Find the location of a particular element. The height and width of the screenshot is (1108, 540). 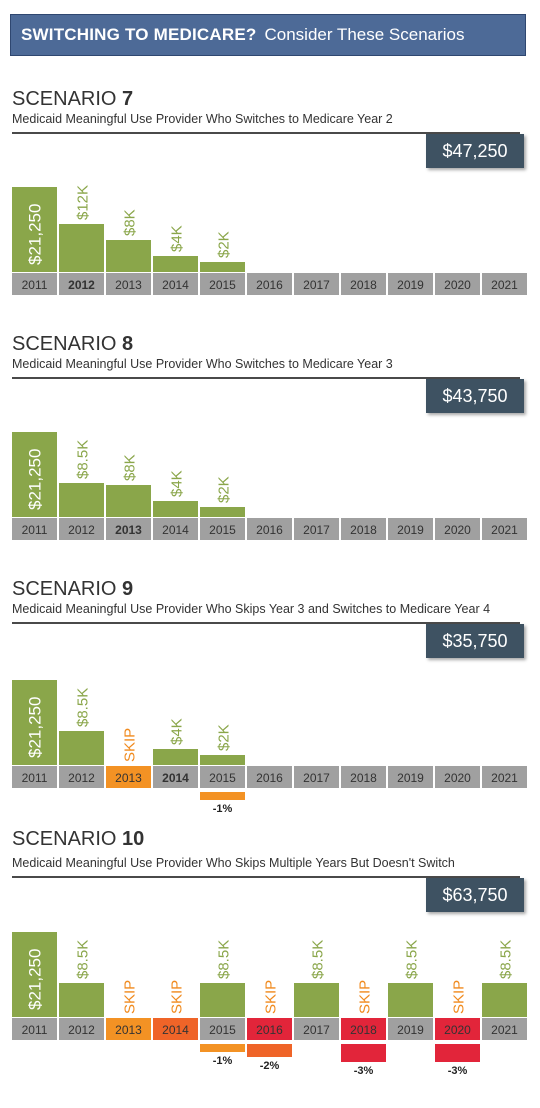

year-label: 2021 is located at coordinates (504, 1030).